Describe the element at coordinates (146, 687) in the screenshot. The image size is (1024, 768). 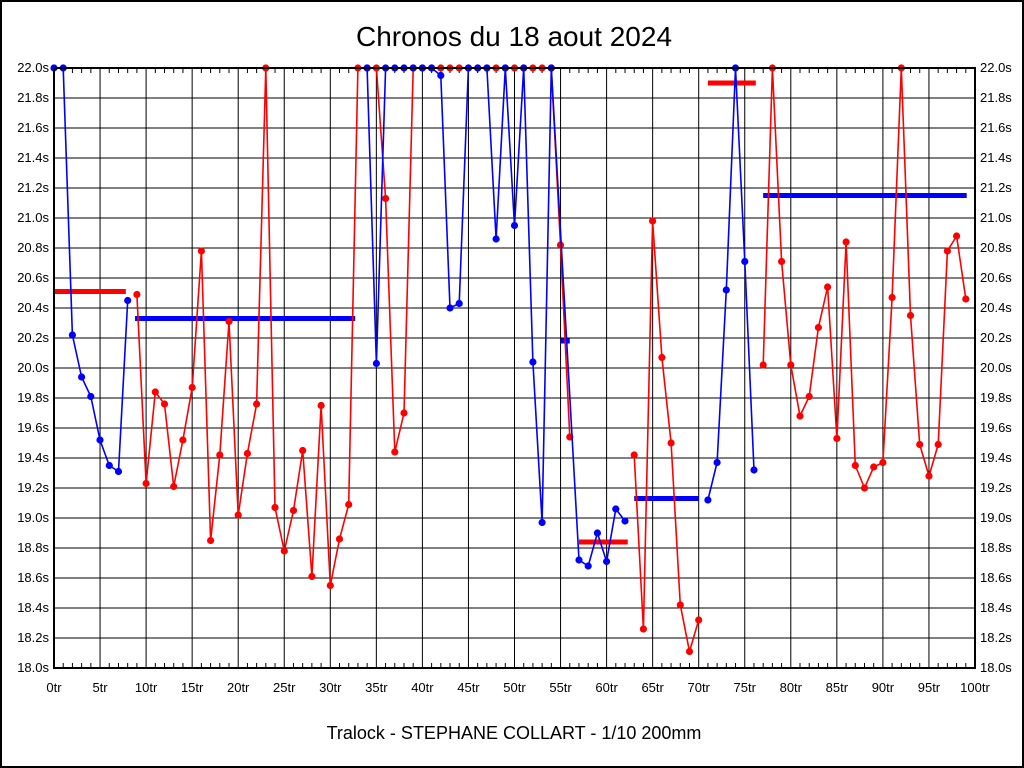
I see `x-tick-label: 10tr` at that location.